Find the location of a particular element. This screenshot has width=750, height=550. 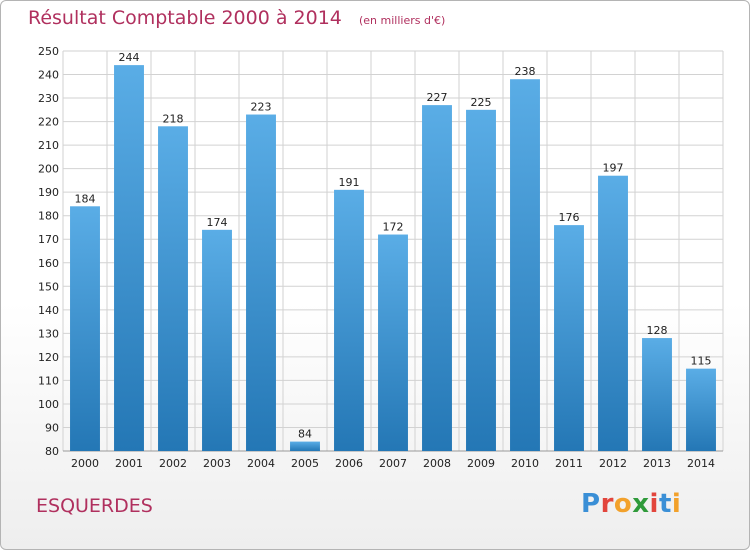

y-tick-label: 110 is located at coordinates (48, 380).